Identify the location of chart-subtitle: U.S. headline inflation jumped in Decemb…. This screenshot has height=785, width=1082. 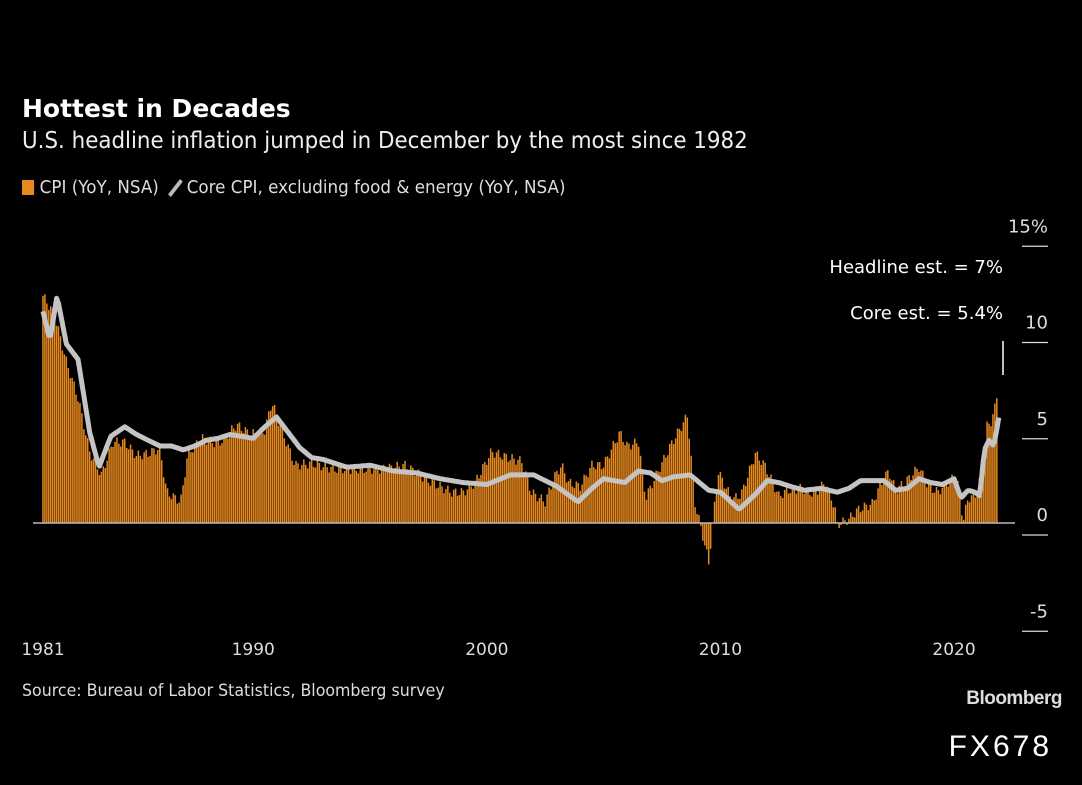
(385, 141).